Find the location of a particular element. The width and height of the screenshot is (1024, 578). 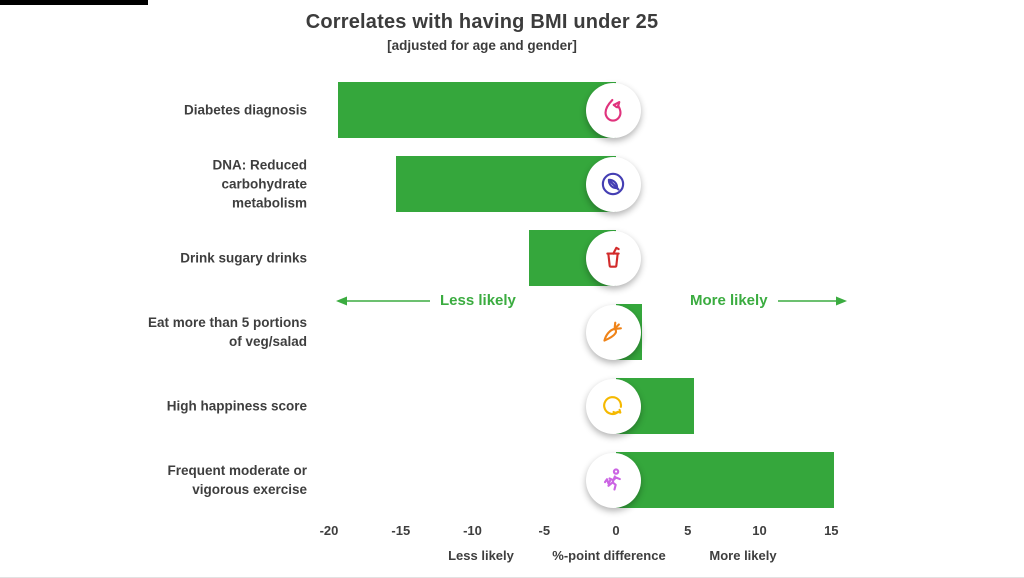

sugary-drink-cup-icon is located at coordinates (613, 257).